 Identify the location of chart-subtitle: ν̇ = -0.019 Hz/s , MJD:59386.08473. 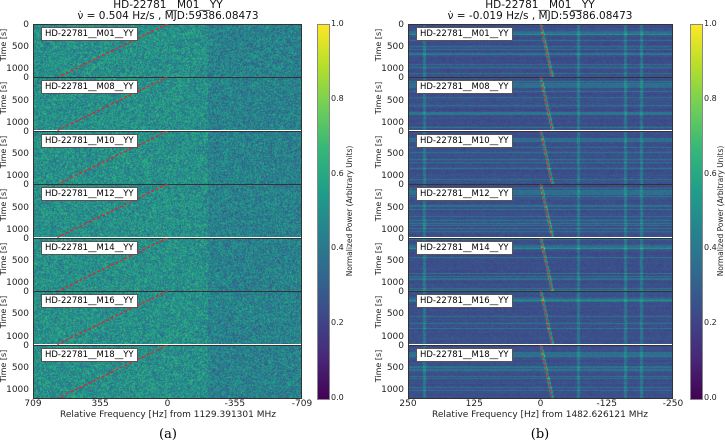
(540, 16).